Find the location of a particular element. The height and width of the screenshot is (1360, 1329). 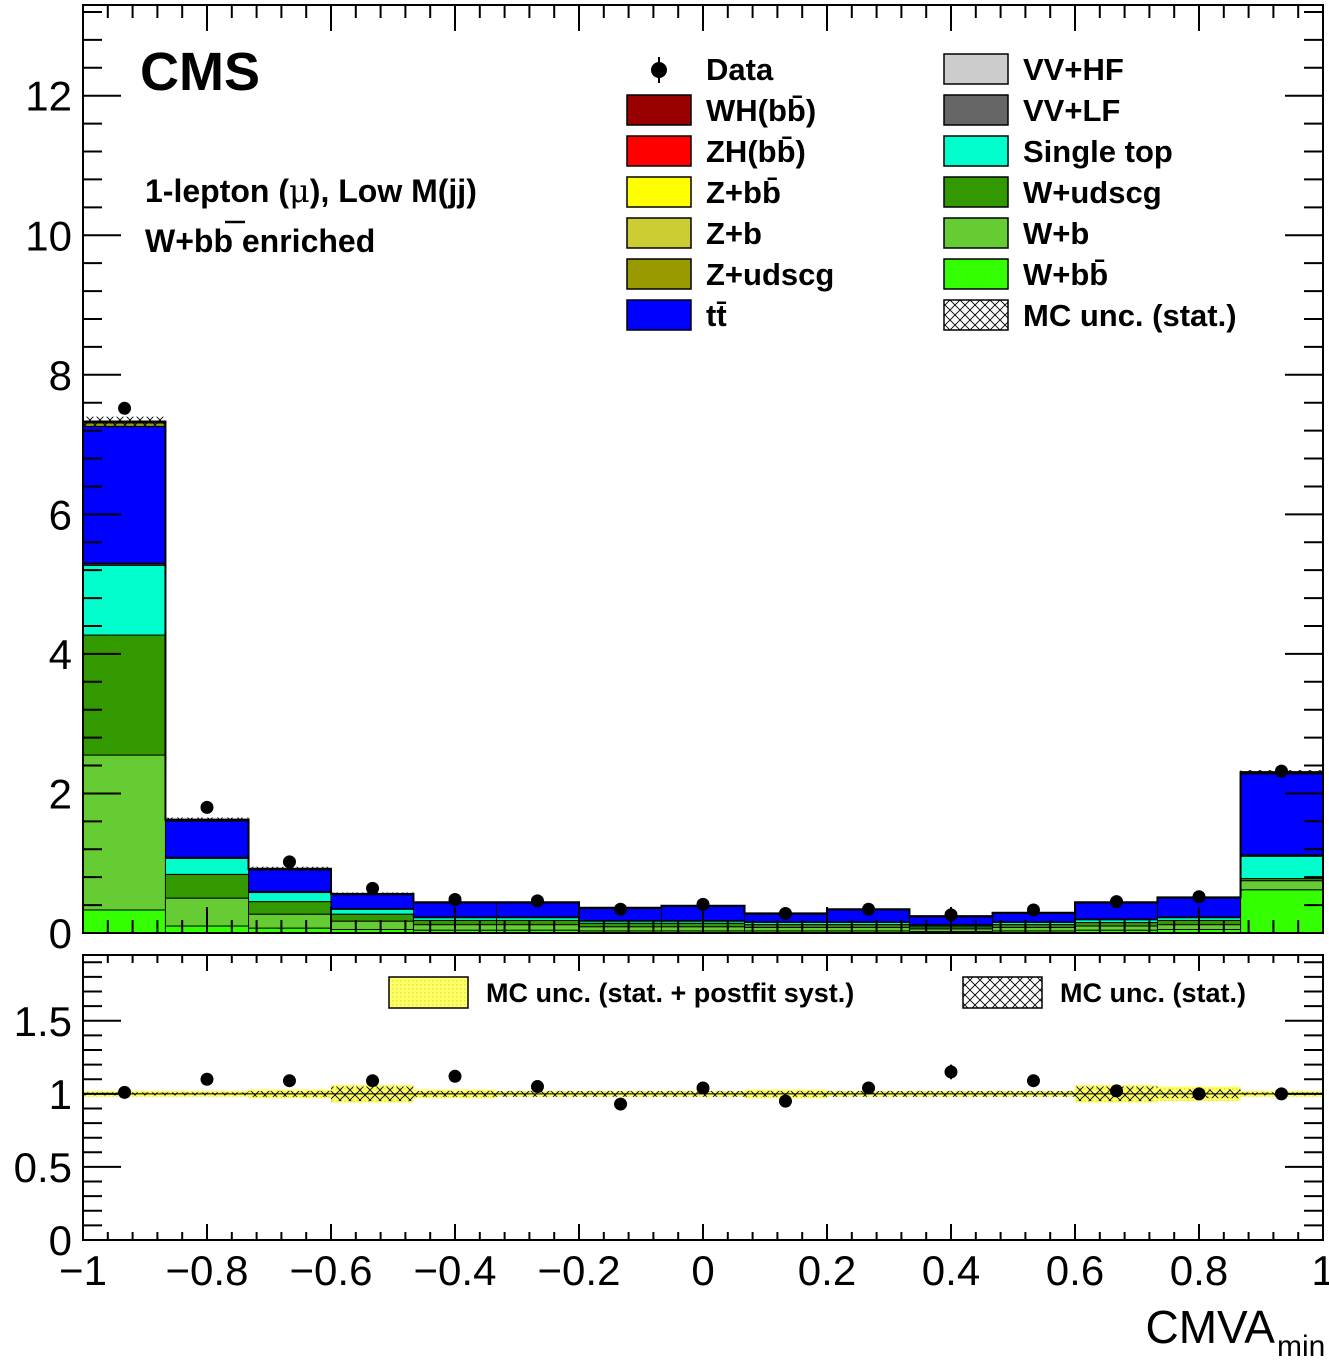

x-tick-labels: −1 −0.8 −0.6 −0.4 −0.2 0 0.2 0.4 0.6 0.8 1 is located at coordinates (694, 1270).